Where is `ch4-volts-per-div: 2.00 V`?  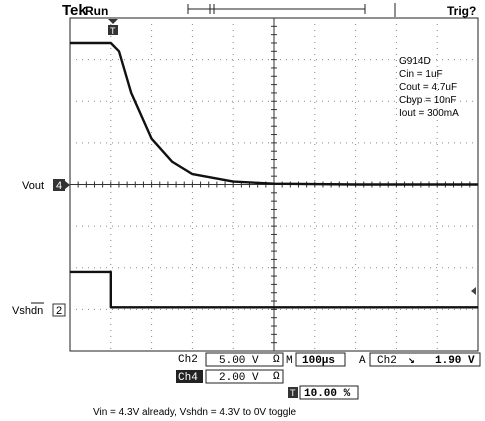 ch4-volts-per-div: 2.00 V is located at coordinates (239, 378).